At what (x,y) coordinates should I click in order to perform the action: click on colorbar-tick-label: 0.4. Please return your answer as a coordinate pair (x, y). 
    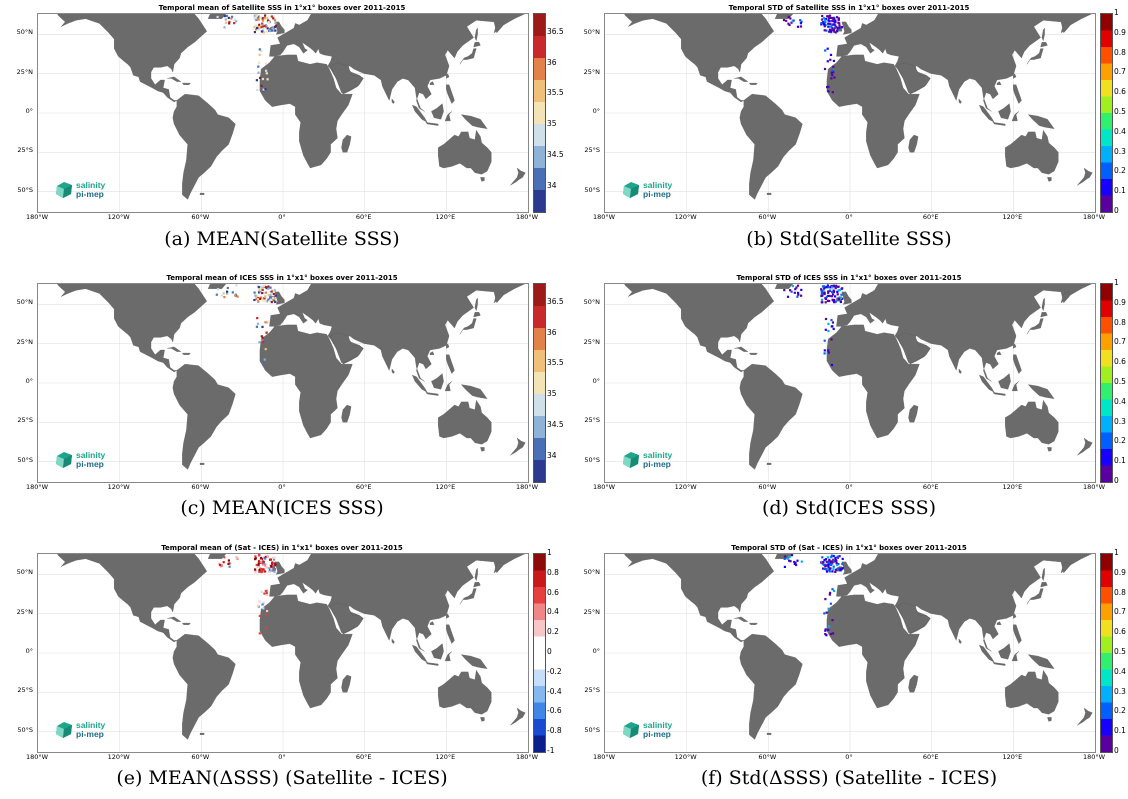
    Looking at the image, I should click on (1120, 401).